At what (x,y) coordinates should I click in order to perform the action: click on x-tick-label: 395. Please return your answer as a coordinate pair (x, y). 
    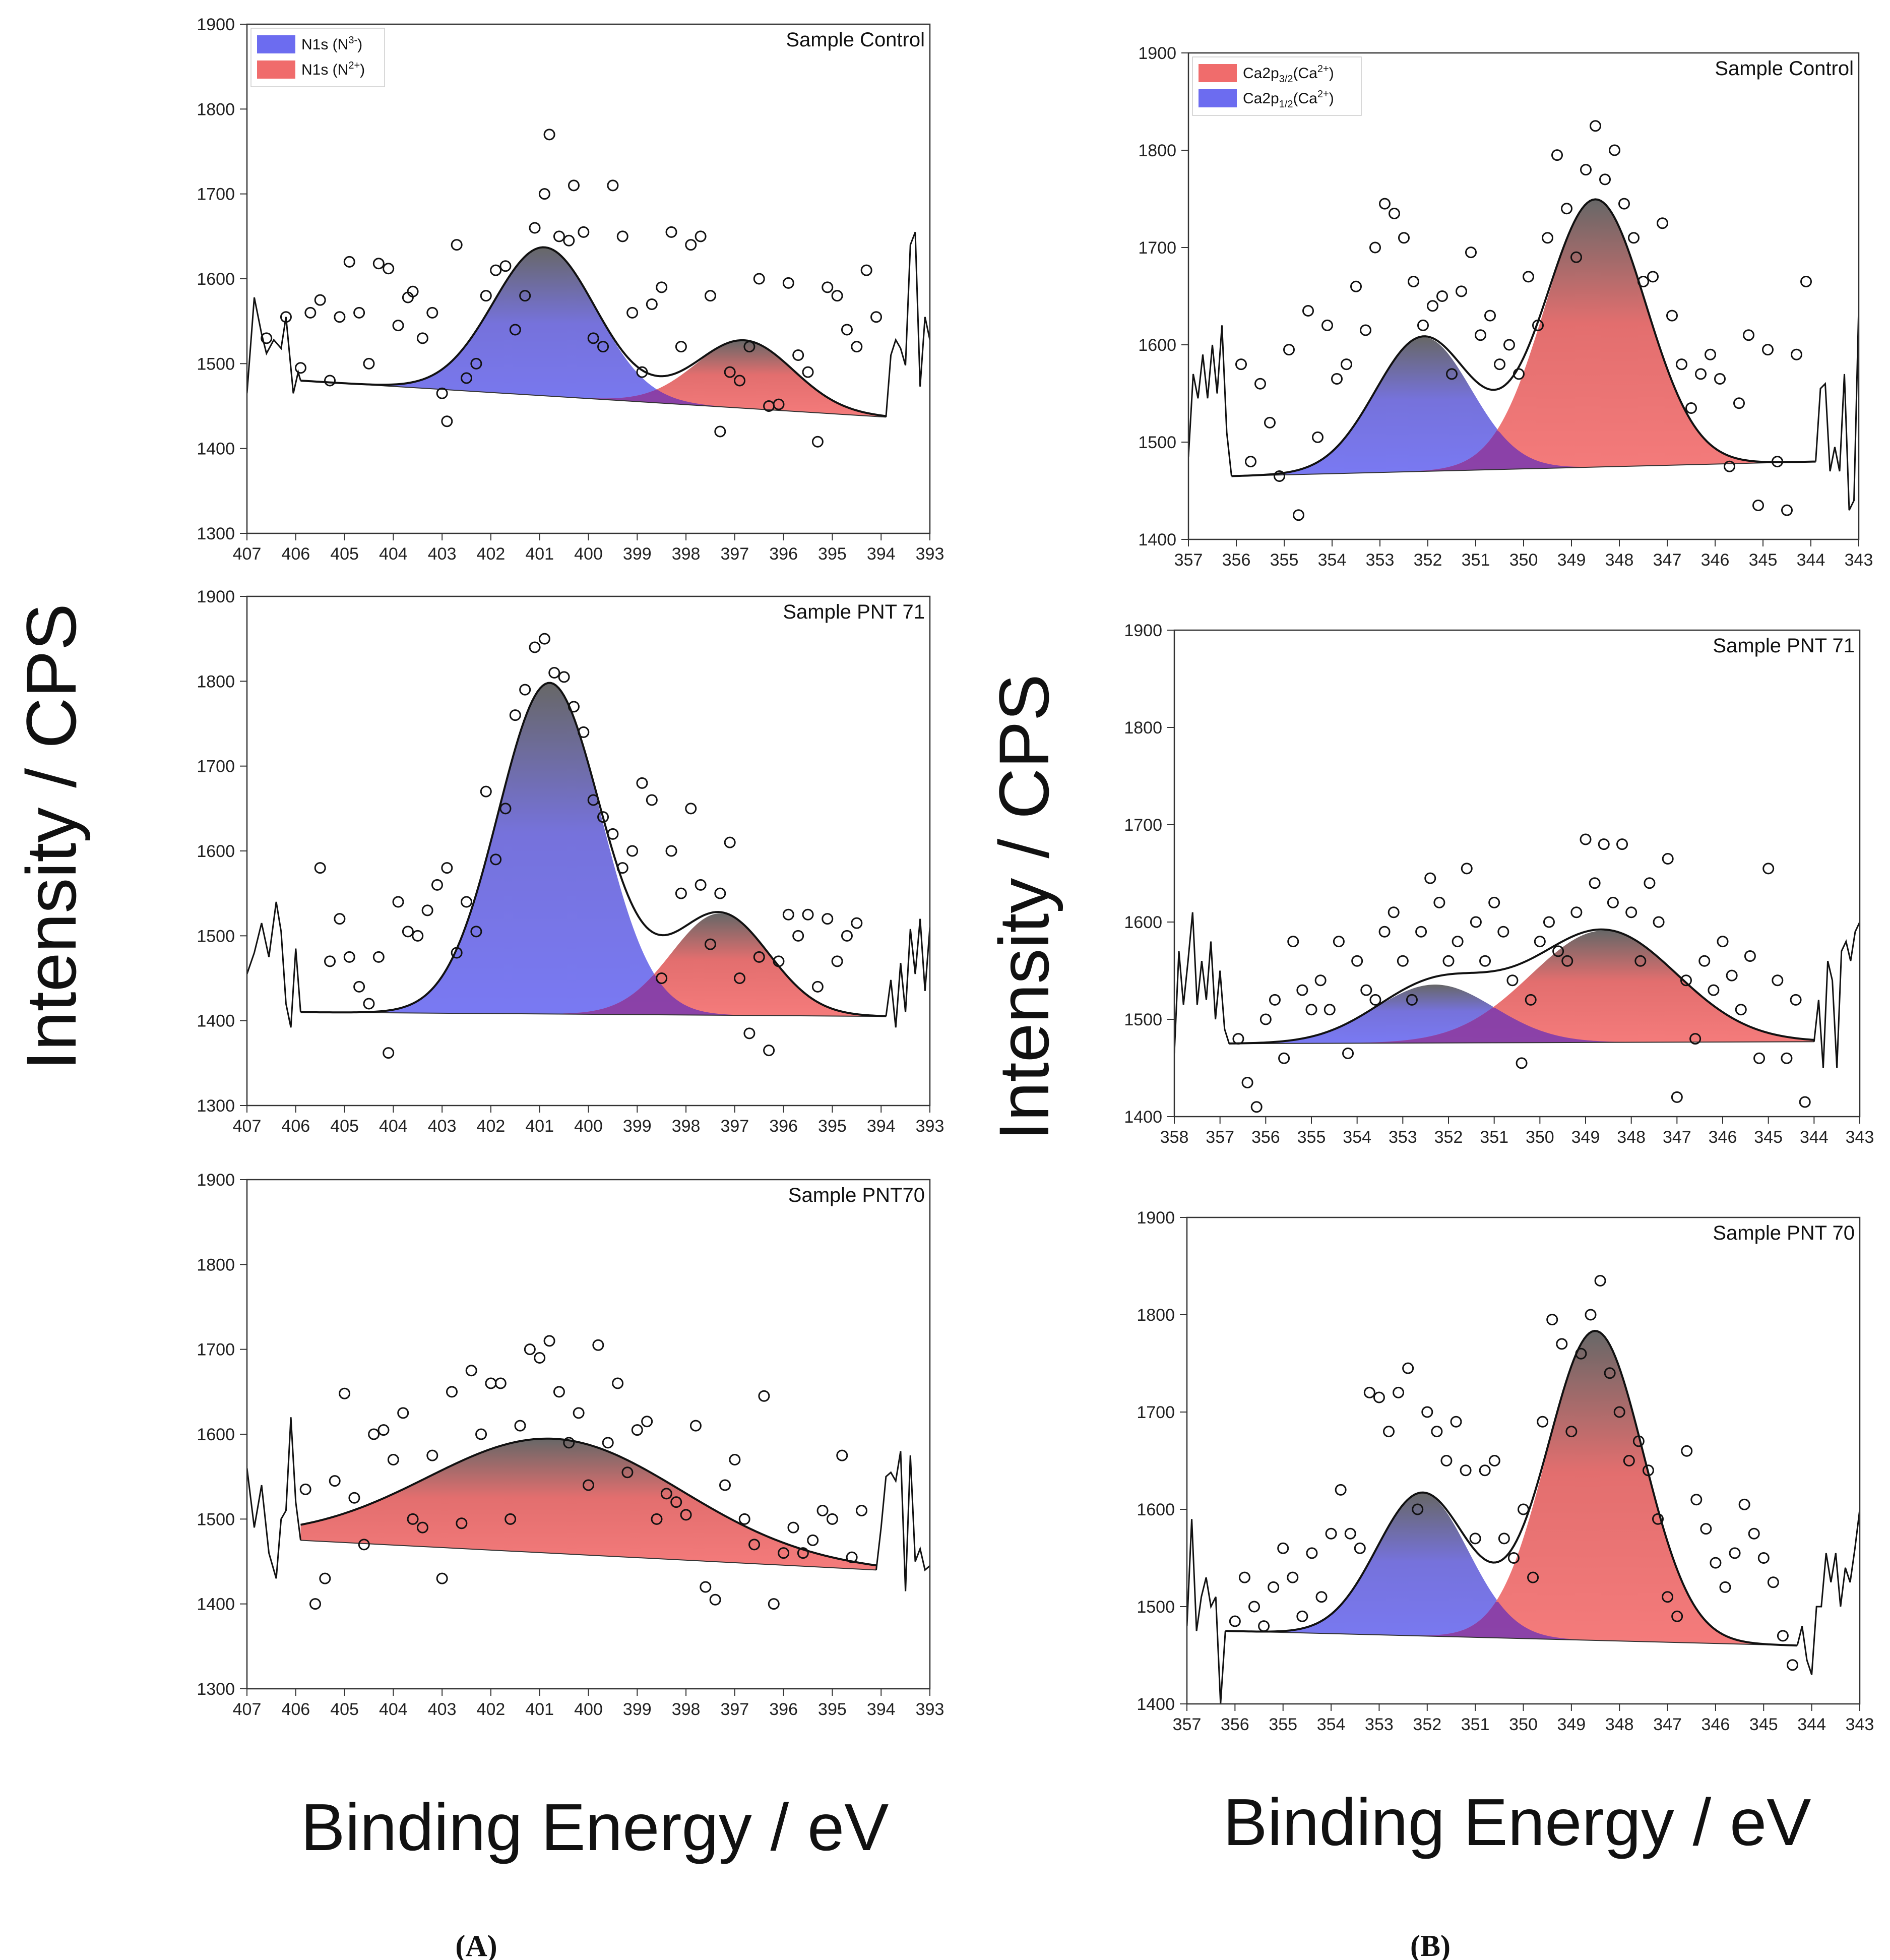
    Looking at the image, I should click on (832, 554).